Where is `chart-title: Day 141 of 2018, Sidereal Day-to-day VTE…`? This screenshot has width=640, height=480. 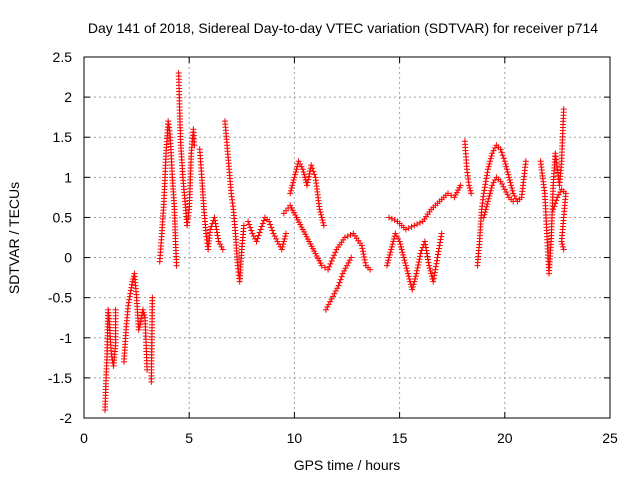
chart-title: Day 141 of 2018, Sidereal Day-to-day VTE… is located at coordinates (343, 28).